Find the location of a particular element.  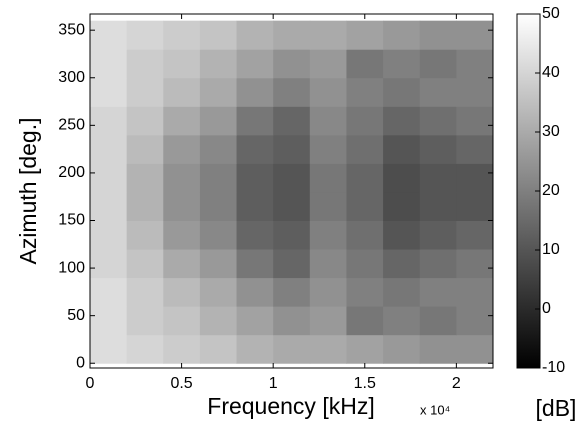

y-axis-label: Azimuth [deg.] is located at coordinates (28, 190).